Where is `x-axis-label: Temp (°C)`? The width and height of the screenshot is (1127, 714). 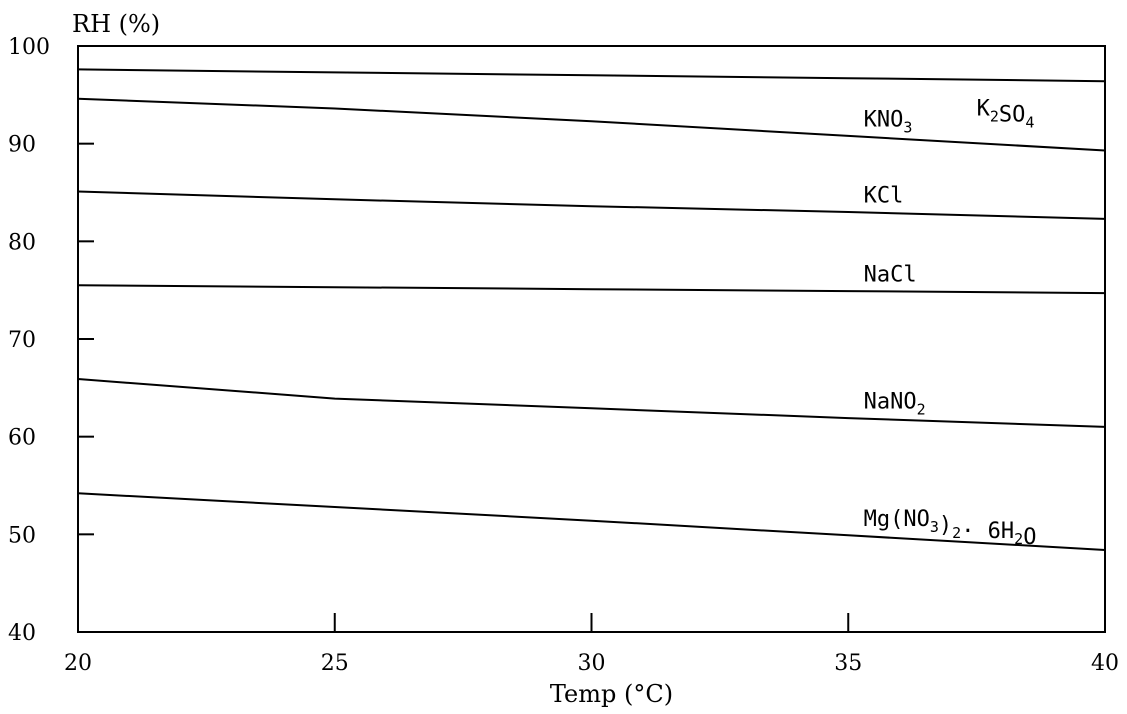 x-axis-label: Temp (°C) is located at coordinates (611, 694).